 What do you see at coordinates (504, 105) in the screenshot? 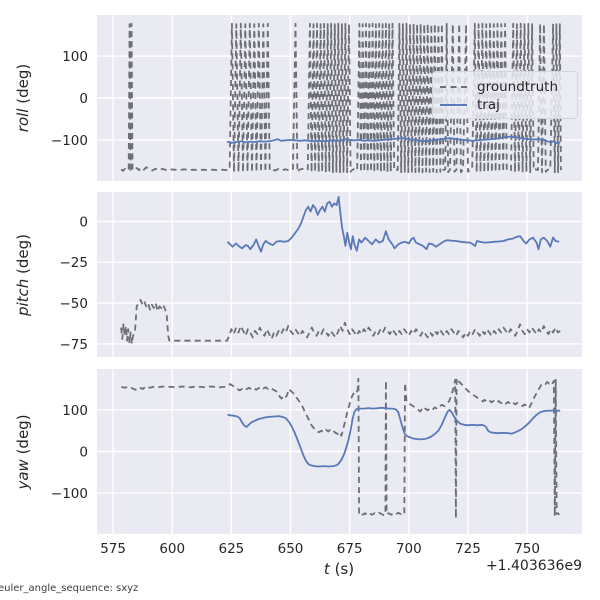
I see `legend-item-traj: traj` at bounding box center [504, 105].